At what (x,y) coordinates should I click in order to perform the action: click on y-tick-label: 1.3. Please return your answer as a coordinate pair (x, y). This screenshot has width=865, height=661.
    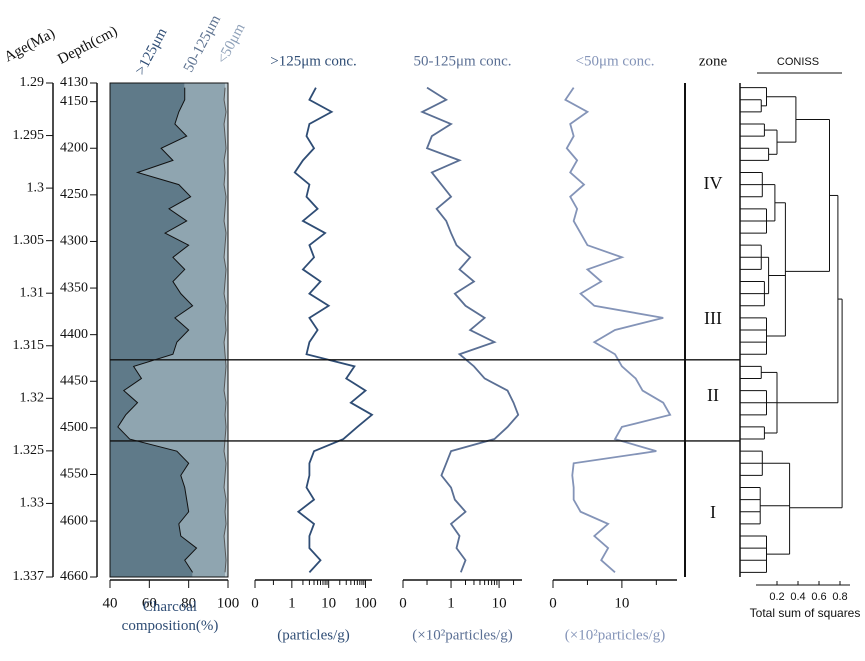
    Looking at the image, I should click on (36, 187).